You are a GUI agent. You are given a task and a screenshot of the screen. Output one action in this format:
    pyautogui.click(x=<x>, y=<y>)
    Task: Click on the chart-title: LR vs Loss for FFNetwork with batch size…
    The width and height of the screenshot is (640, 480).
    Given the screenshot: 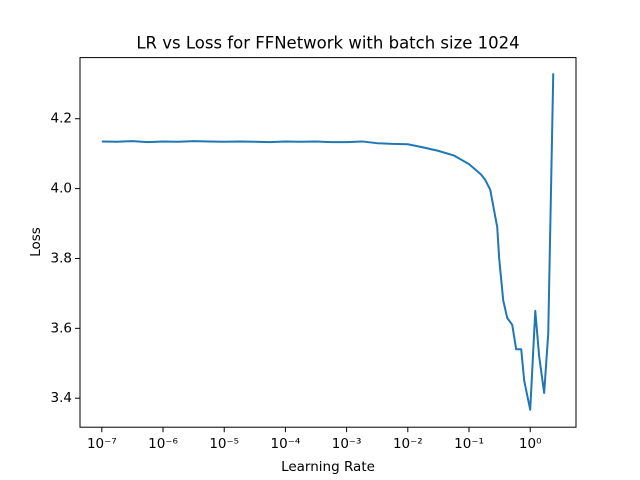 What is the action you would take?
    pyautogui.click(x=327, y=43)
    